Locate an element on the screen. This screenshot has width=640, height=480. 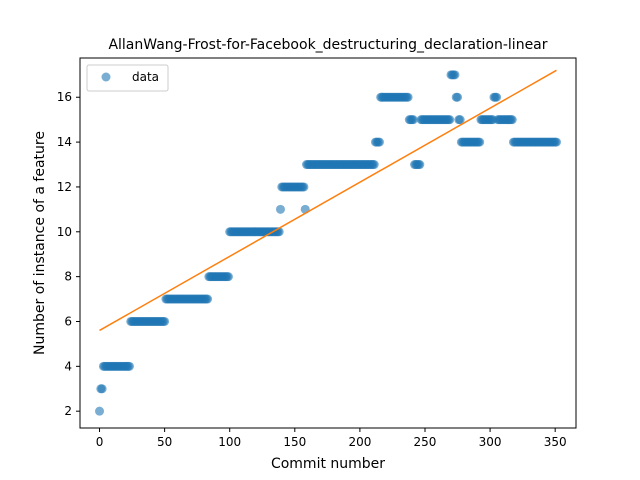
x-tick-label: 200 is located at coordinates (359, 442).